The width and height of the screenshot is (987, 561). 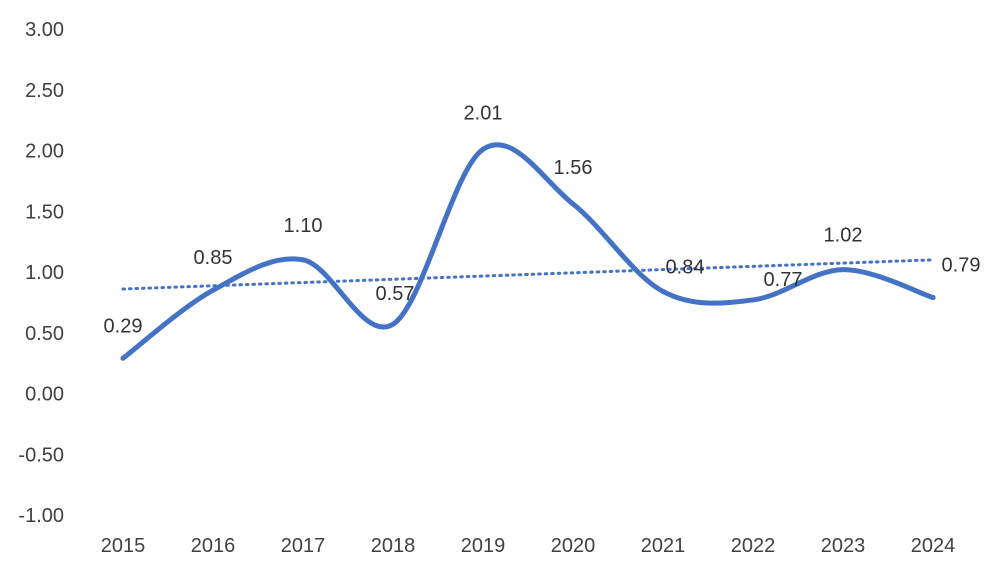 I want to click on trendline-group, so click(x=528, y=274).